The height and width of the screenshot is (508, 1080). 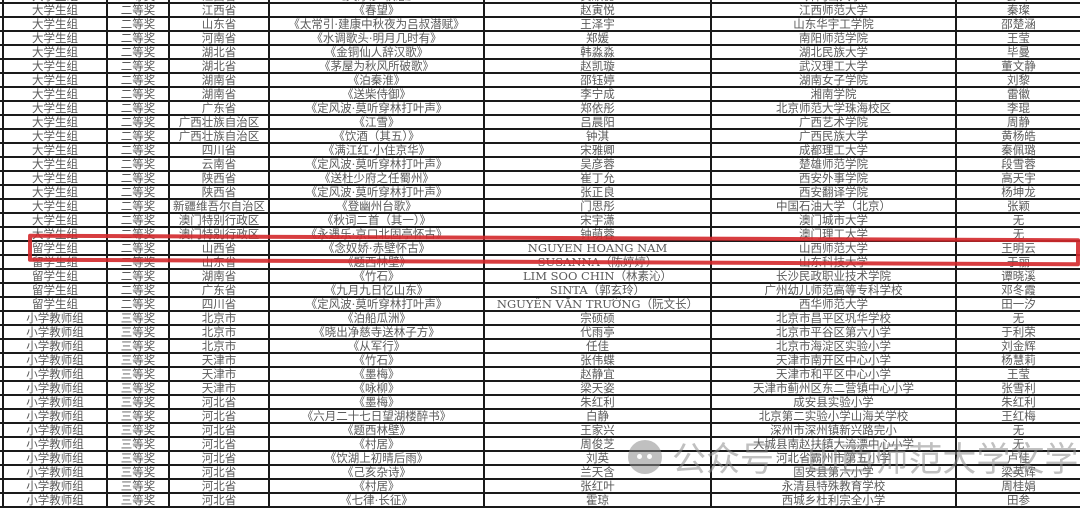 What do you see at coordinates (596, 66) in the screenshot?
I see `cell-participant: 赵凯璇` at bounding box center [596, 66].